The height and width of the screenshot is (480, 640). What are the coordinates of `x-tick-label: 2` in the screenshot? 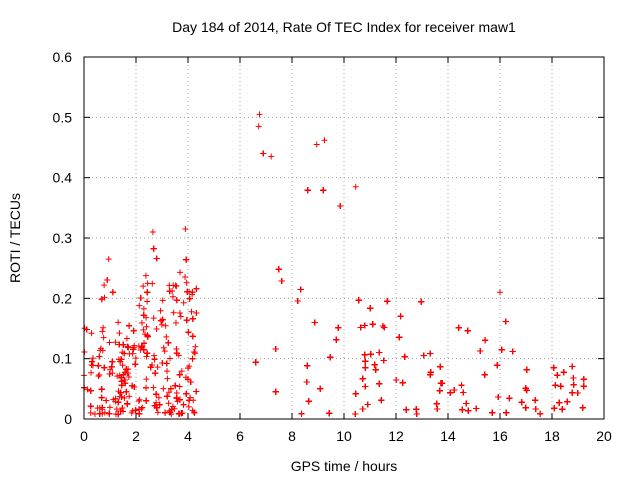 It's located at (136, 436).